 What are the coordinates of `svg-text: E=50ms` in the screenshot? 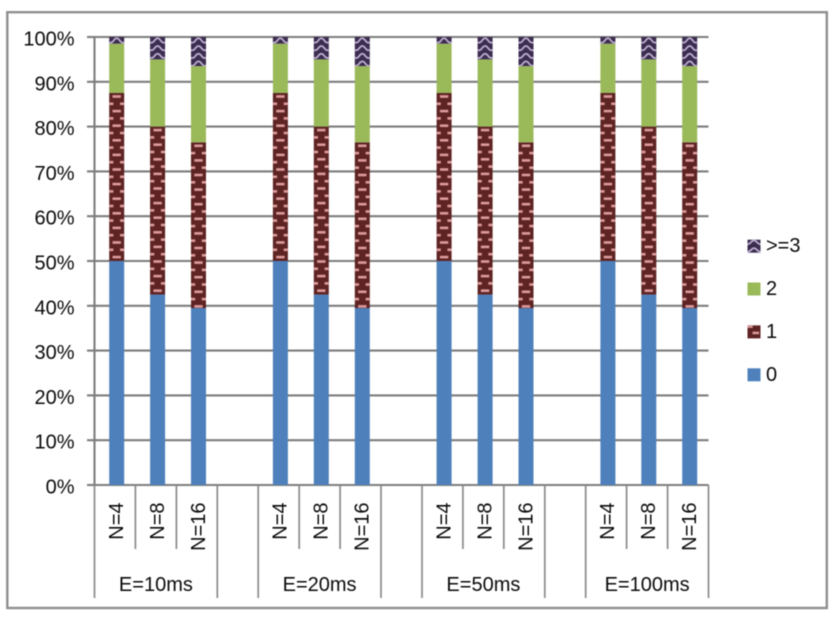 It's located at (483, 585).